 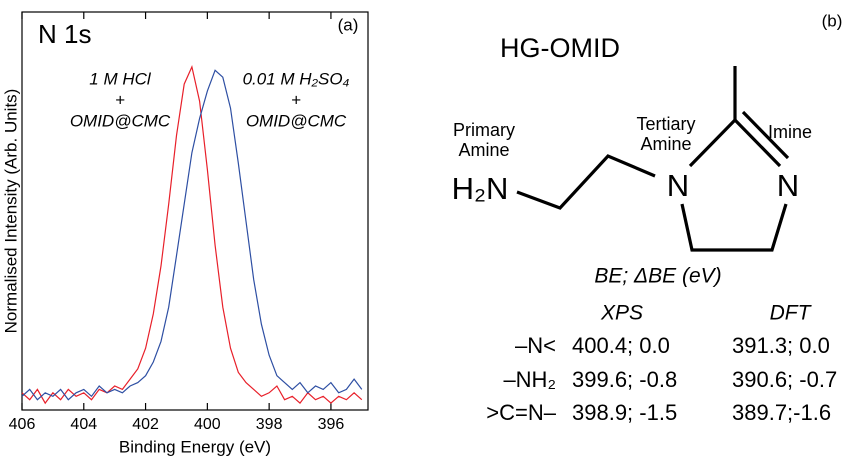 I want to click on table-cell: 399.6; -0.8, so click(x=624, y=379).